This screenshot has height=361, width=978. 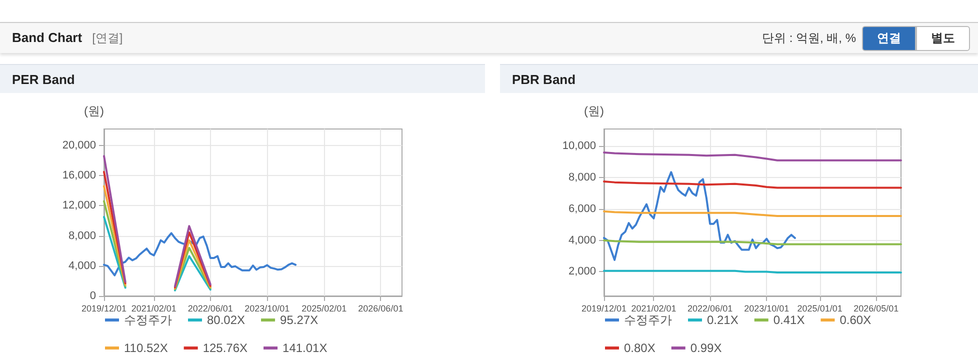 I want to click on legend-label: 0.99X, so click(x=706, y=348).